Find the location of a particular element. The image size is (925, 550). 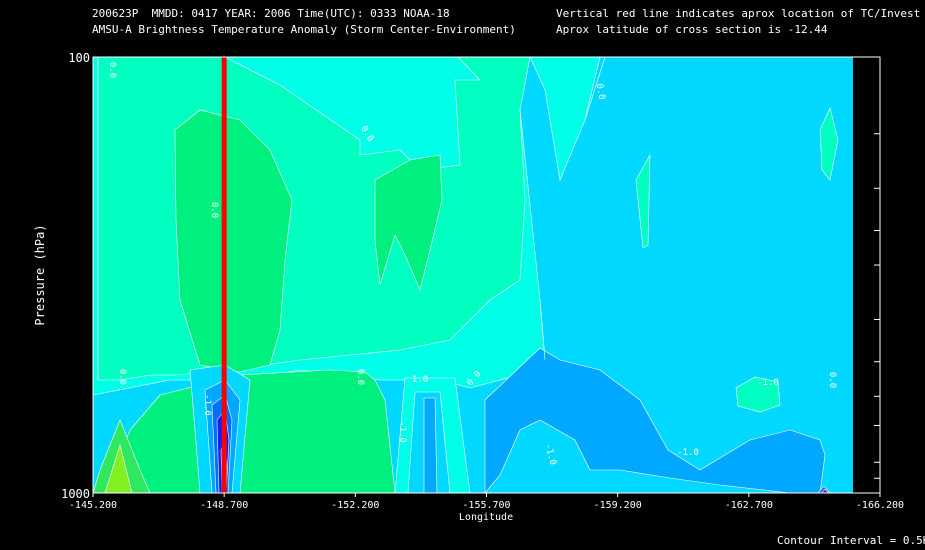

no-data-strip is located at coordinates (866, 275).